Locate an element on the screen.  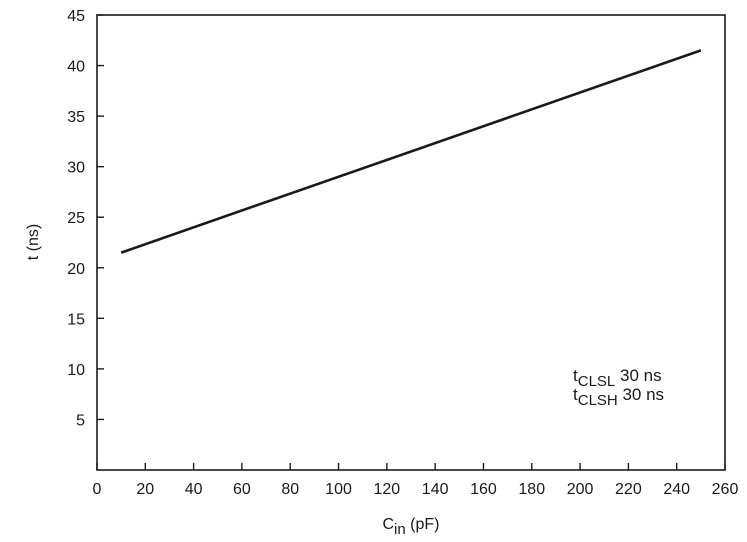
y-tick-label: 35 is located at coordinates (76, 117).